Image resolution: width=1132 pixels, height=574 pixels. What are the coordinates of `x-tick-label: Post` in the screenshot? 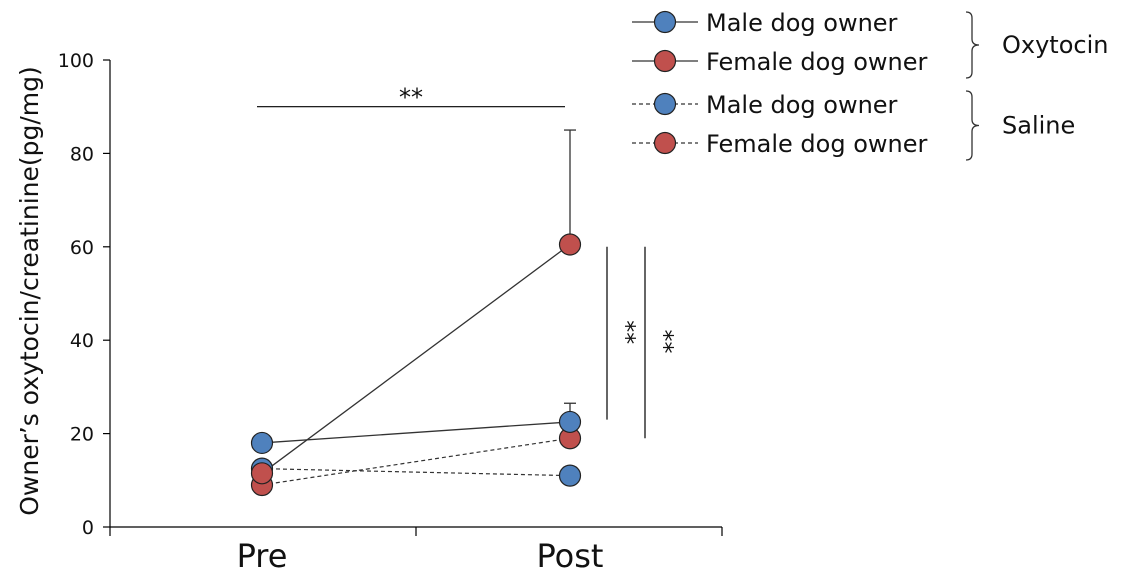 It's located at (570, 555).